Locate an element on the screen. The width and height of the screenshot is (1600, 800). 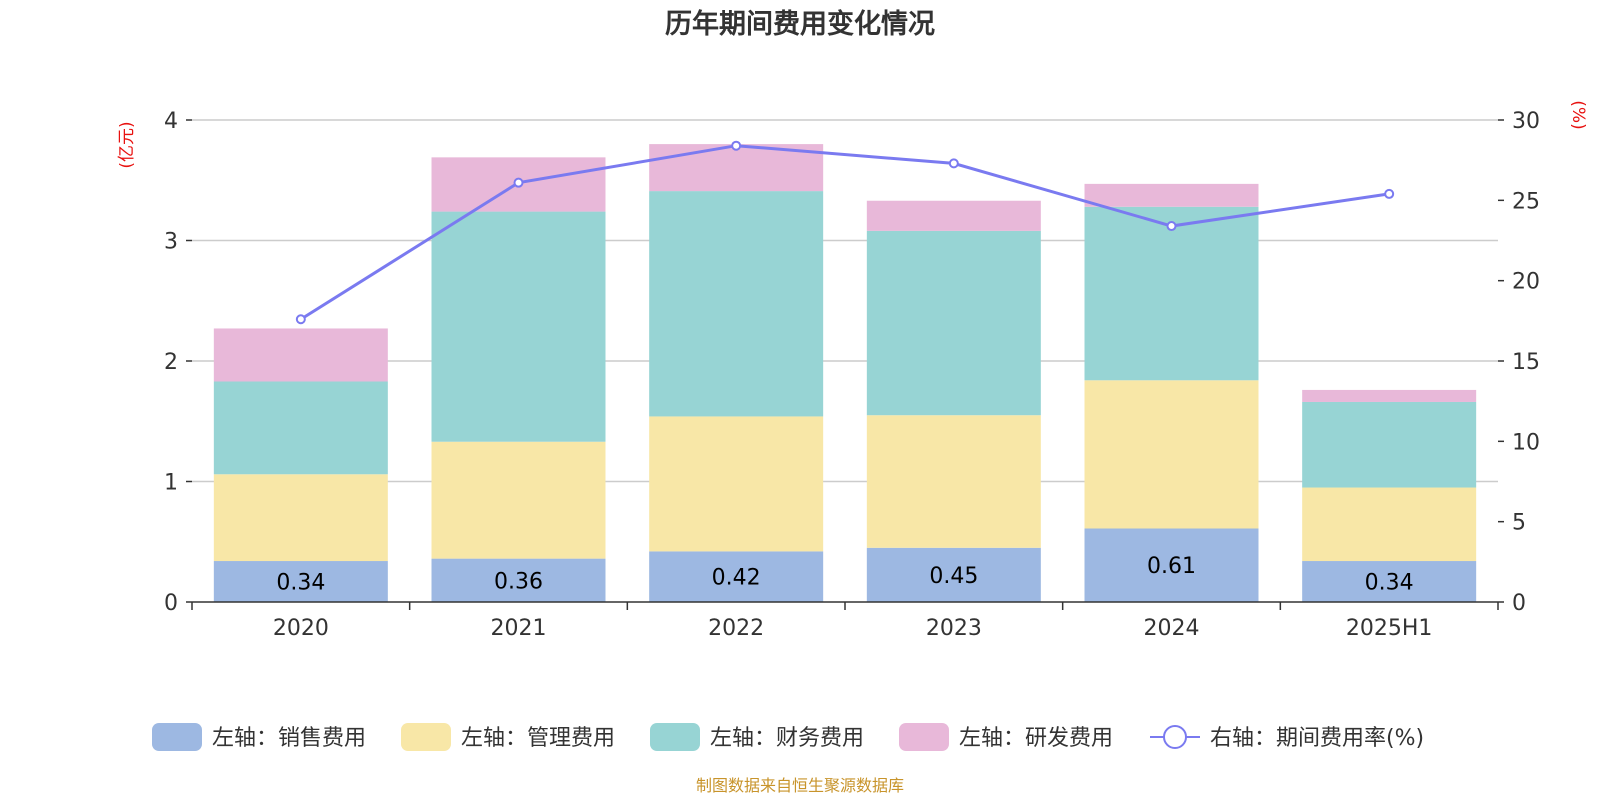
data-label-sales: 0.61 is located at coordinates (1171, 566).